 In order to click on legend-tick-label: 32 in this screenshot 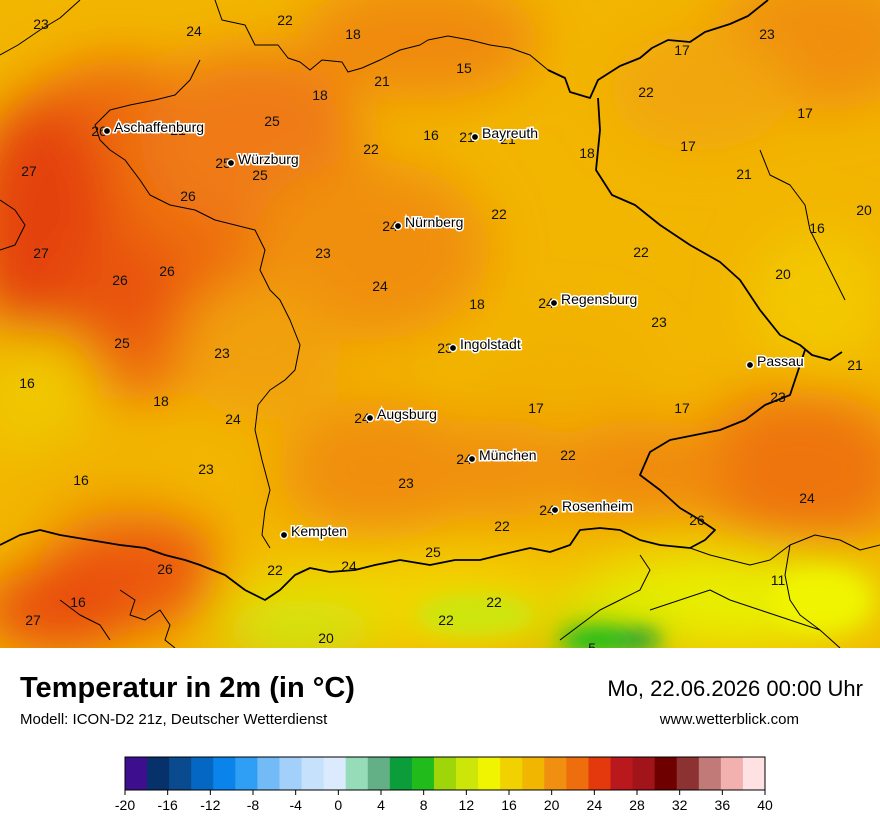, I will do `click(680, 805)`.